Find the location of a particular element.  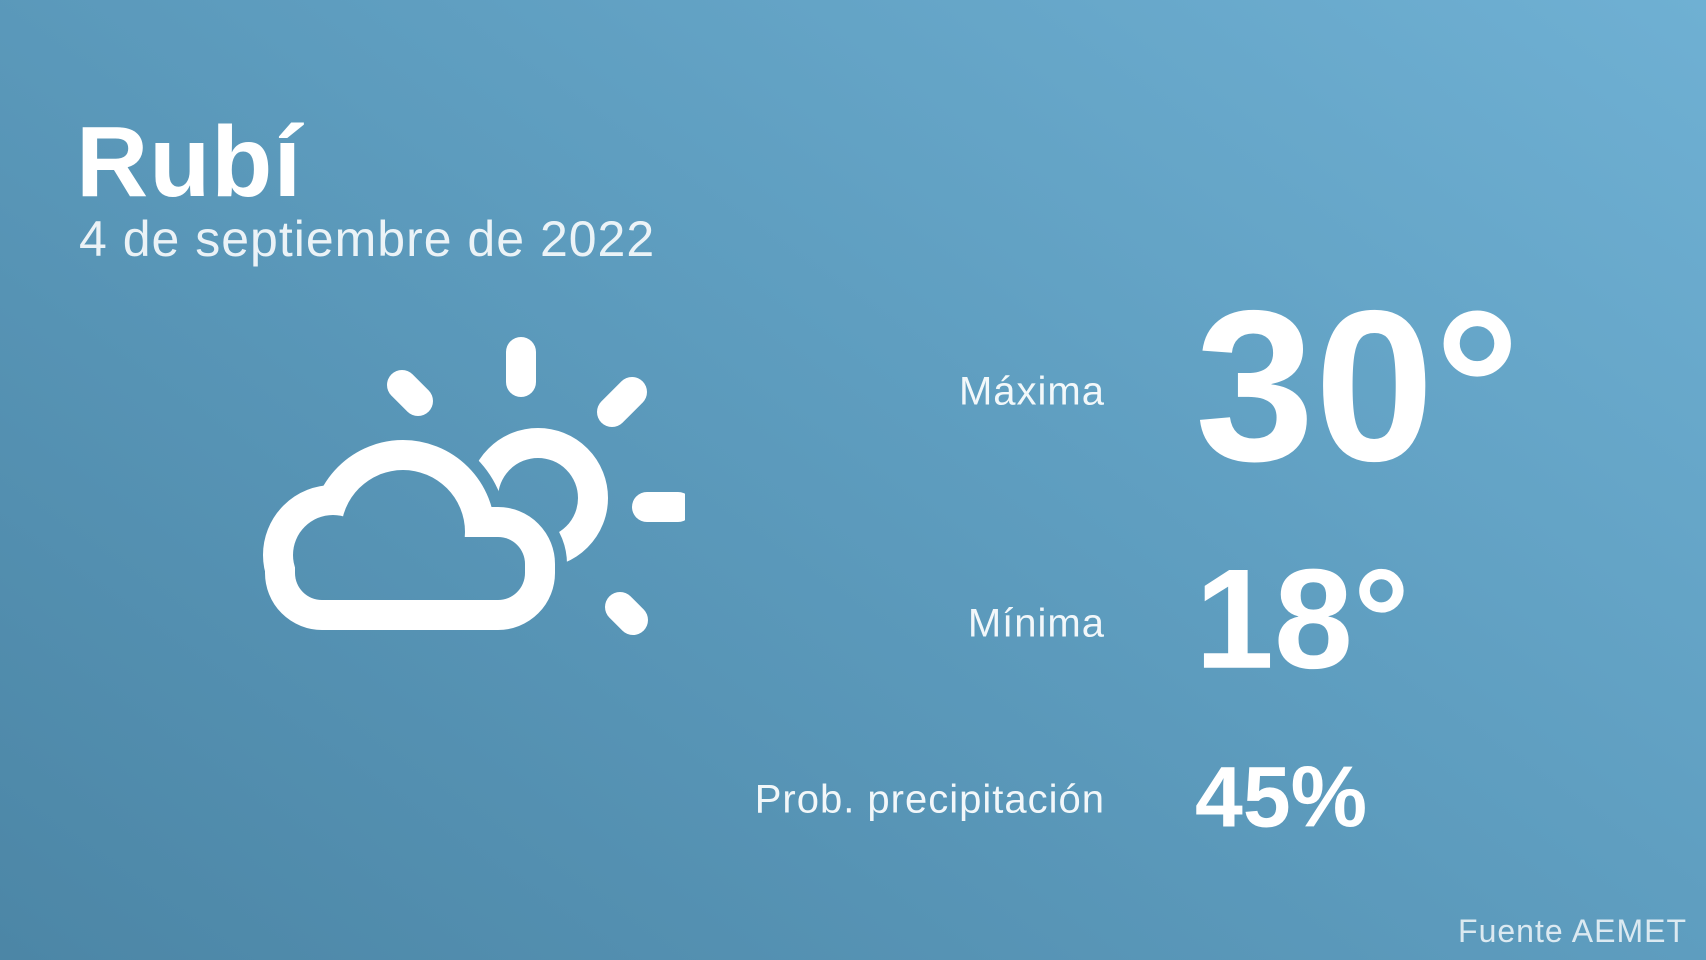

max-temp-value: 30° is located at coordinates (1358, 386).